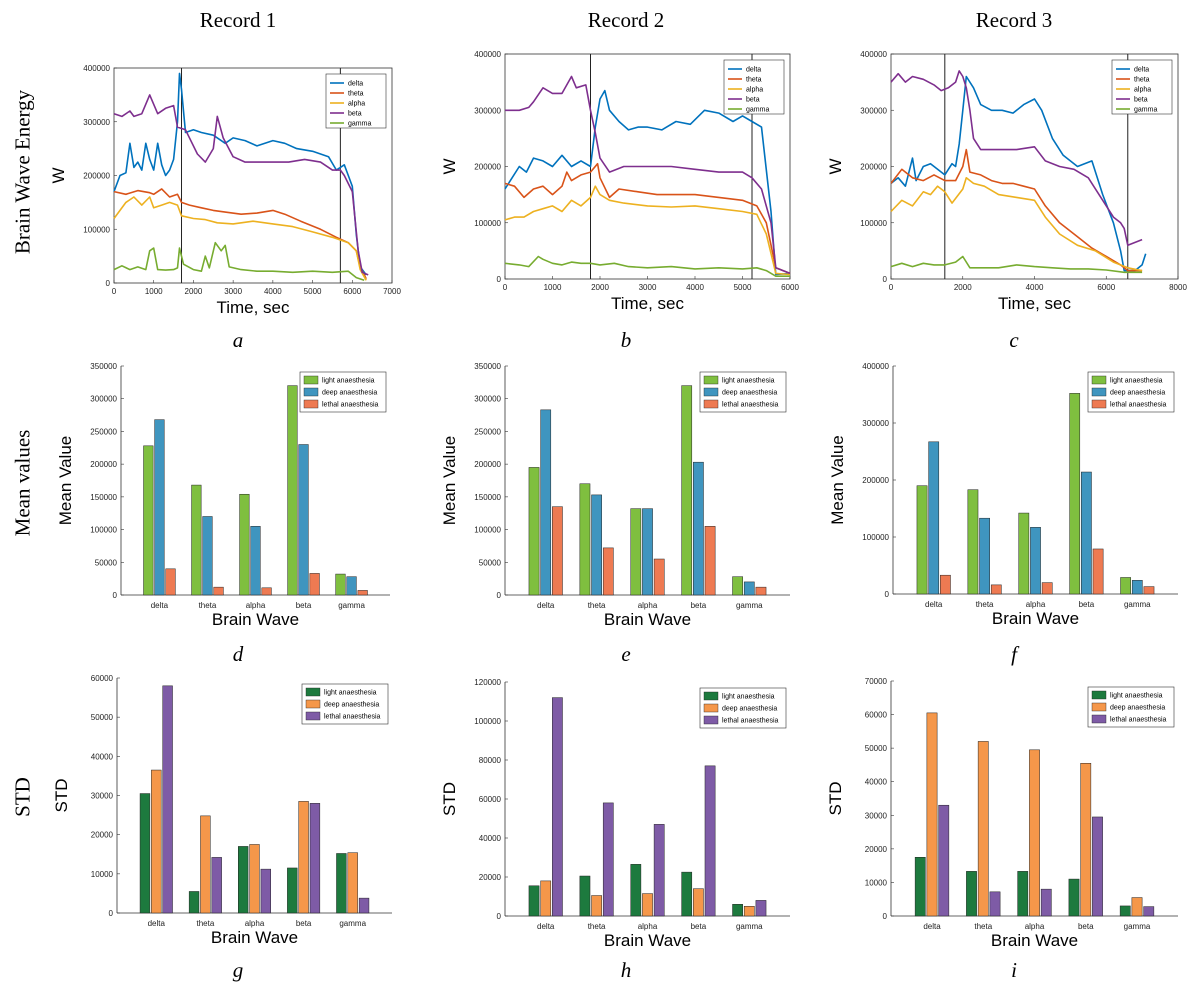 This screenshot has height=982, width=1192. Describe the element at coordinates (392, 291) in the screenshot. I see `x-tick-label: 7000` at that location.